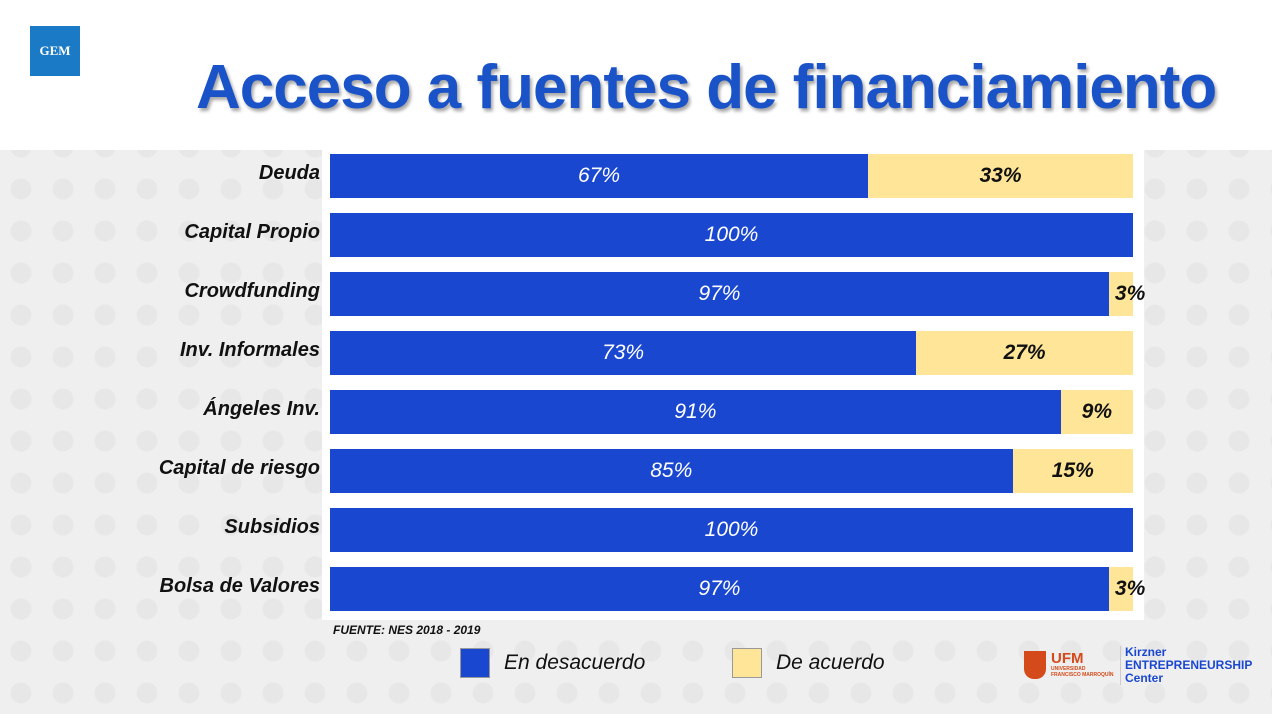  Describe the element at coordinates (1186, 665) in the screenshot. I see `kirzner-logo-text: Kirzner ENTREPRENEURSHIP Center` at that location.